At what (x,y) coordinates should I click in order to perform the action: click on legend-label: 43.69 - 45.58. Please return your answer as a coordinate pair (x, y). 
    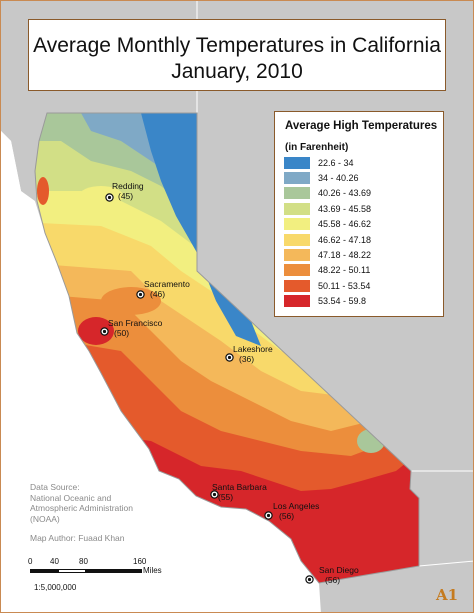
    Looking at the image, I should click on (345, 208).